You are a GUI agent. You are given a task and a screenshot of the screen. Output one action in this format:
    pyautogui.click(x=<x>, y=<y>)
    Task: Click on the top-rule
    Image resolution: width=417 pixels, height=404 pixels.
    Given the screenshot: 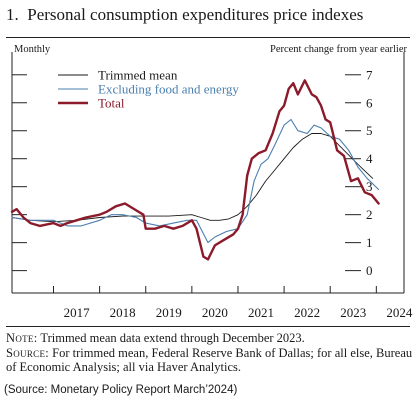 What is the action you would take?
    pyautogui.click(x=208, y=37)
    